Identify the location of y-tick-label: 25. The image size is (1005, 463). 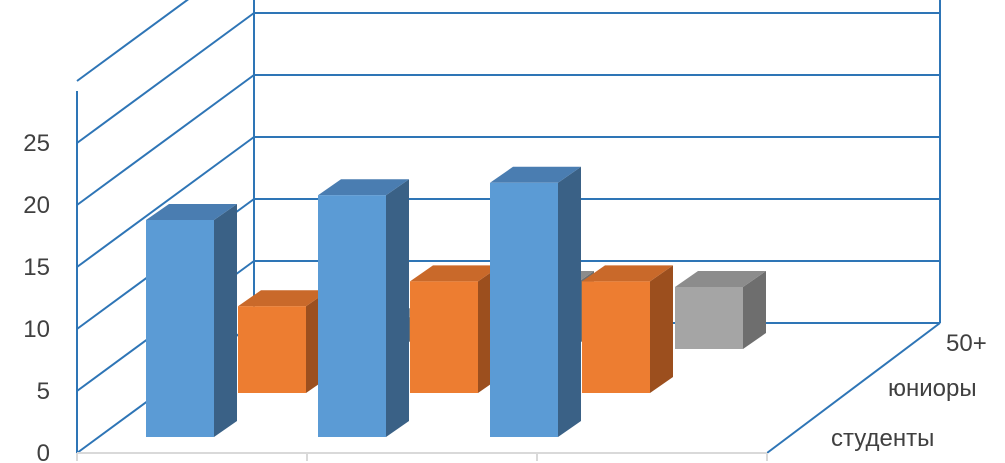
(36, 143).